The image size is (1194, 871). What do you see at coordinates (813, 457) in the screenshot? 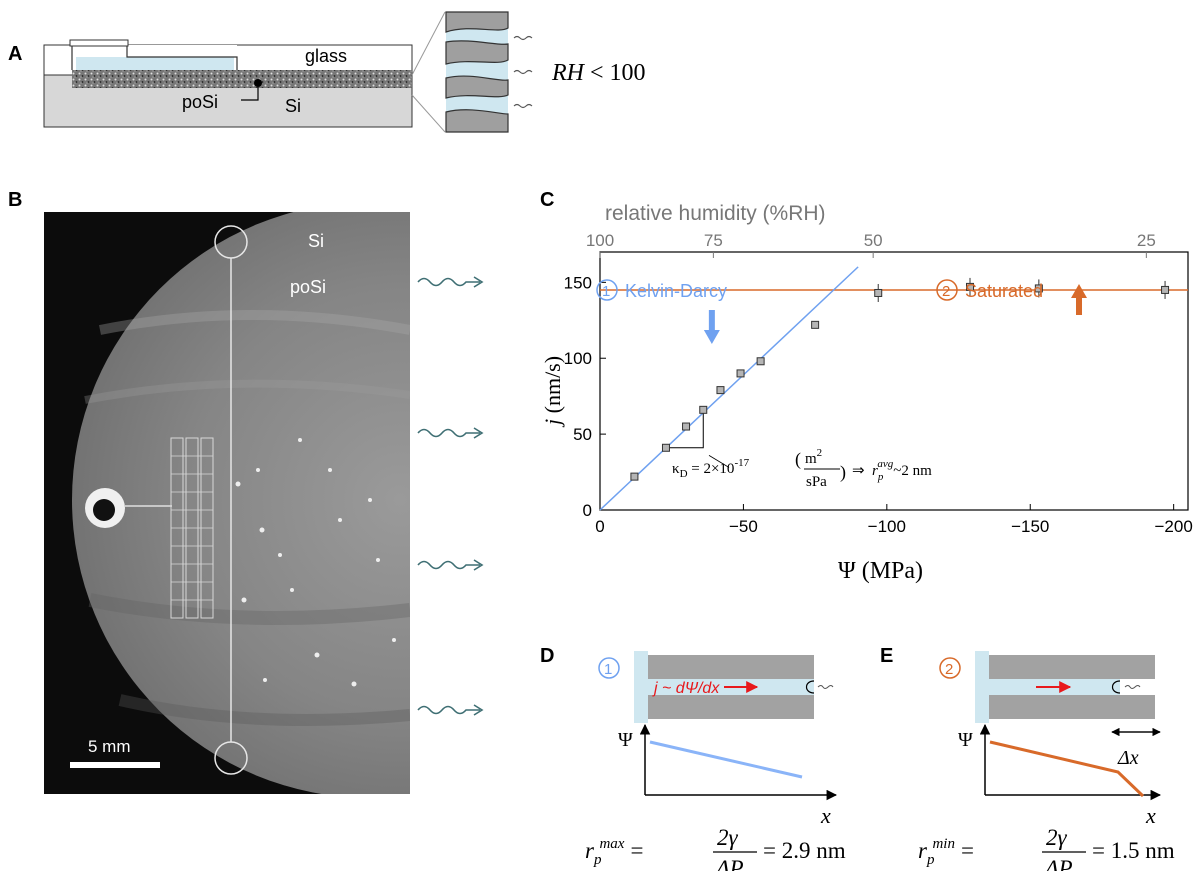
I see `svg-text: m2` at bounding box center [813, 457].